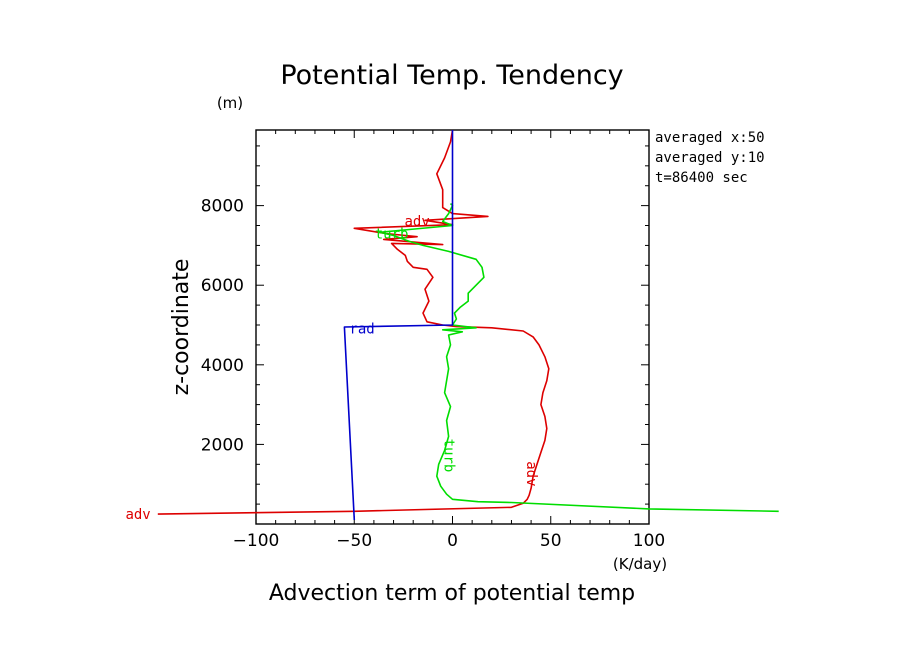 Image resolution: width=904 pixels, height=654 pixels. Describe the element at coordinates (452, 593) in the screenshot. I see `x-axis-title: Advection term of potential temp` at that location.